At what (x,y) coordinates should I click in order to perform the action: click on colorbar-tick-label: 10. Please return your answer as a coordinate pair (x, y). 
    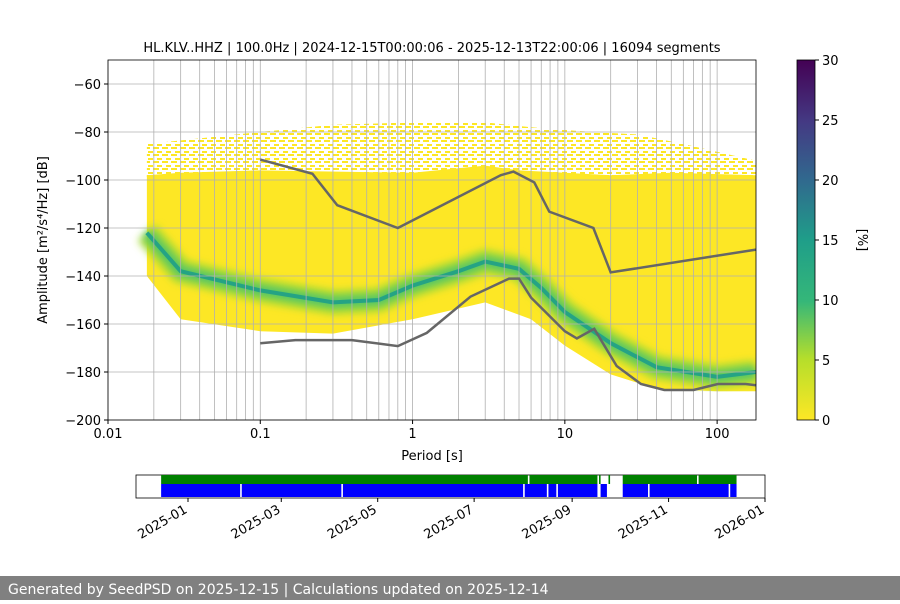
    Looking at the image, I should click on (830, 301).